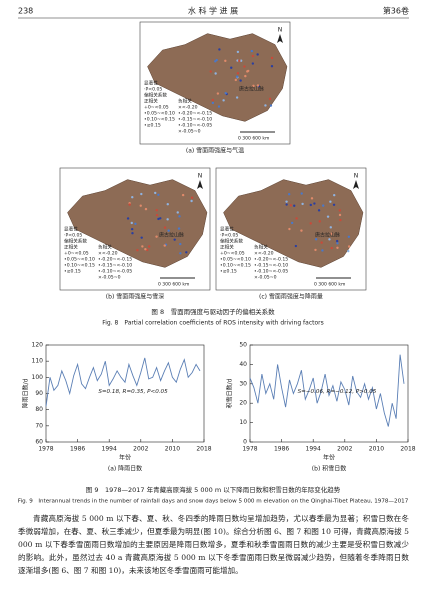  I want to click on fig8-caption: 图 8 雪面雨强度与驱动因子的偏相关系数, so click(213, 311).